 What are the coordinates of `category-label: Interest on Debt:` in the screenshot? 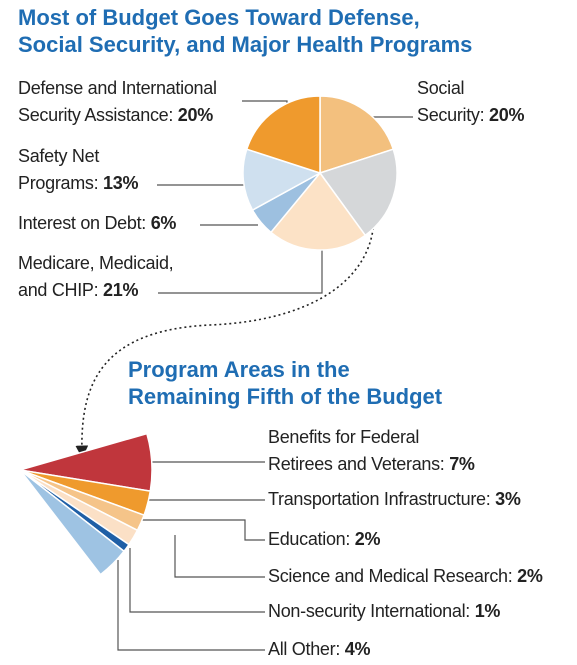 It's located at (82, 223).